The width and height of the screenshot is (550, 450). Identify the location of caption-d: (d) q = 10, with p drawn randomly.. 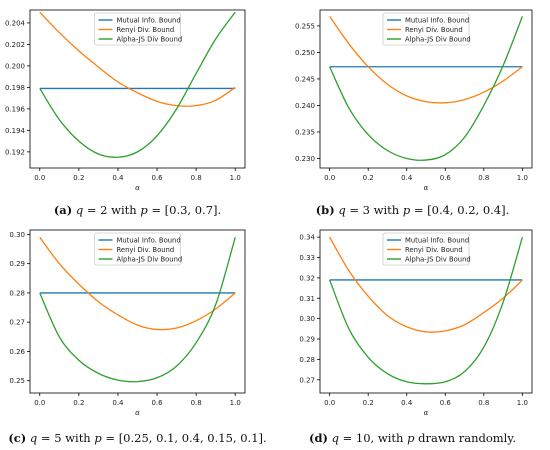
(412, 438).